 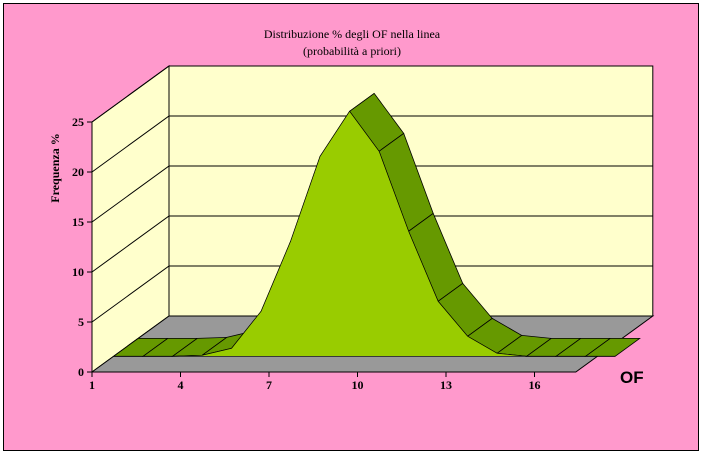 What do you see at coordinates (352, 34) in the screenshot?
I see `chart-title: Distribuzione % degli OF nella linea` at bounding box center [352, 34].